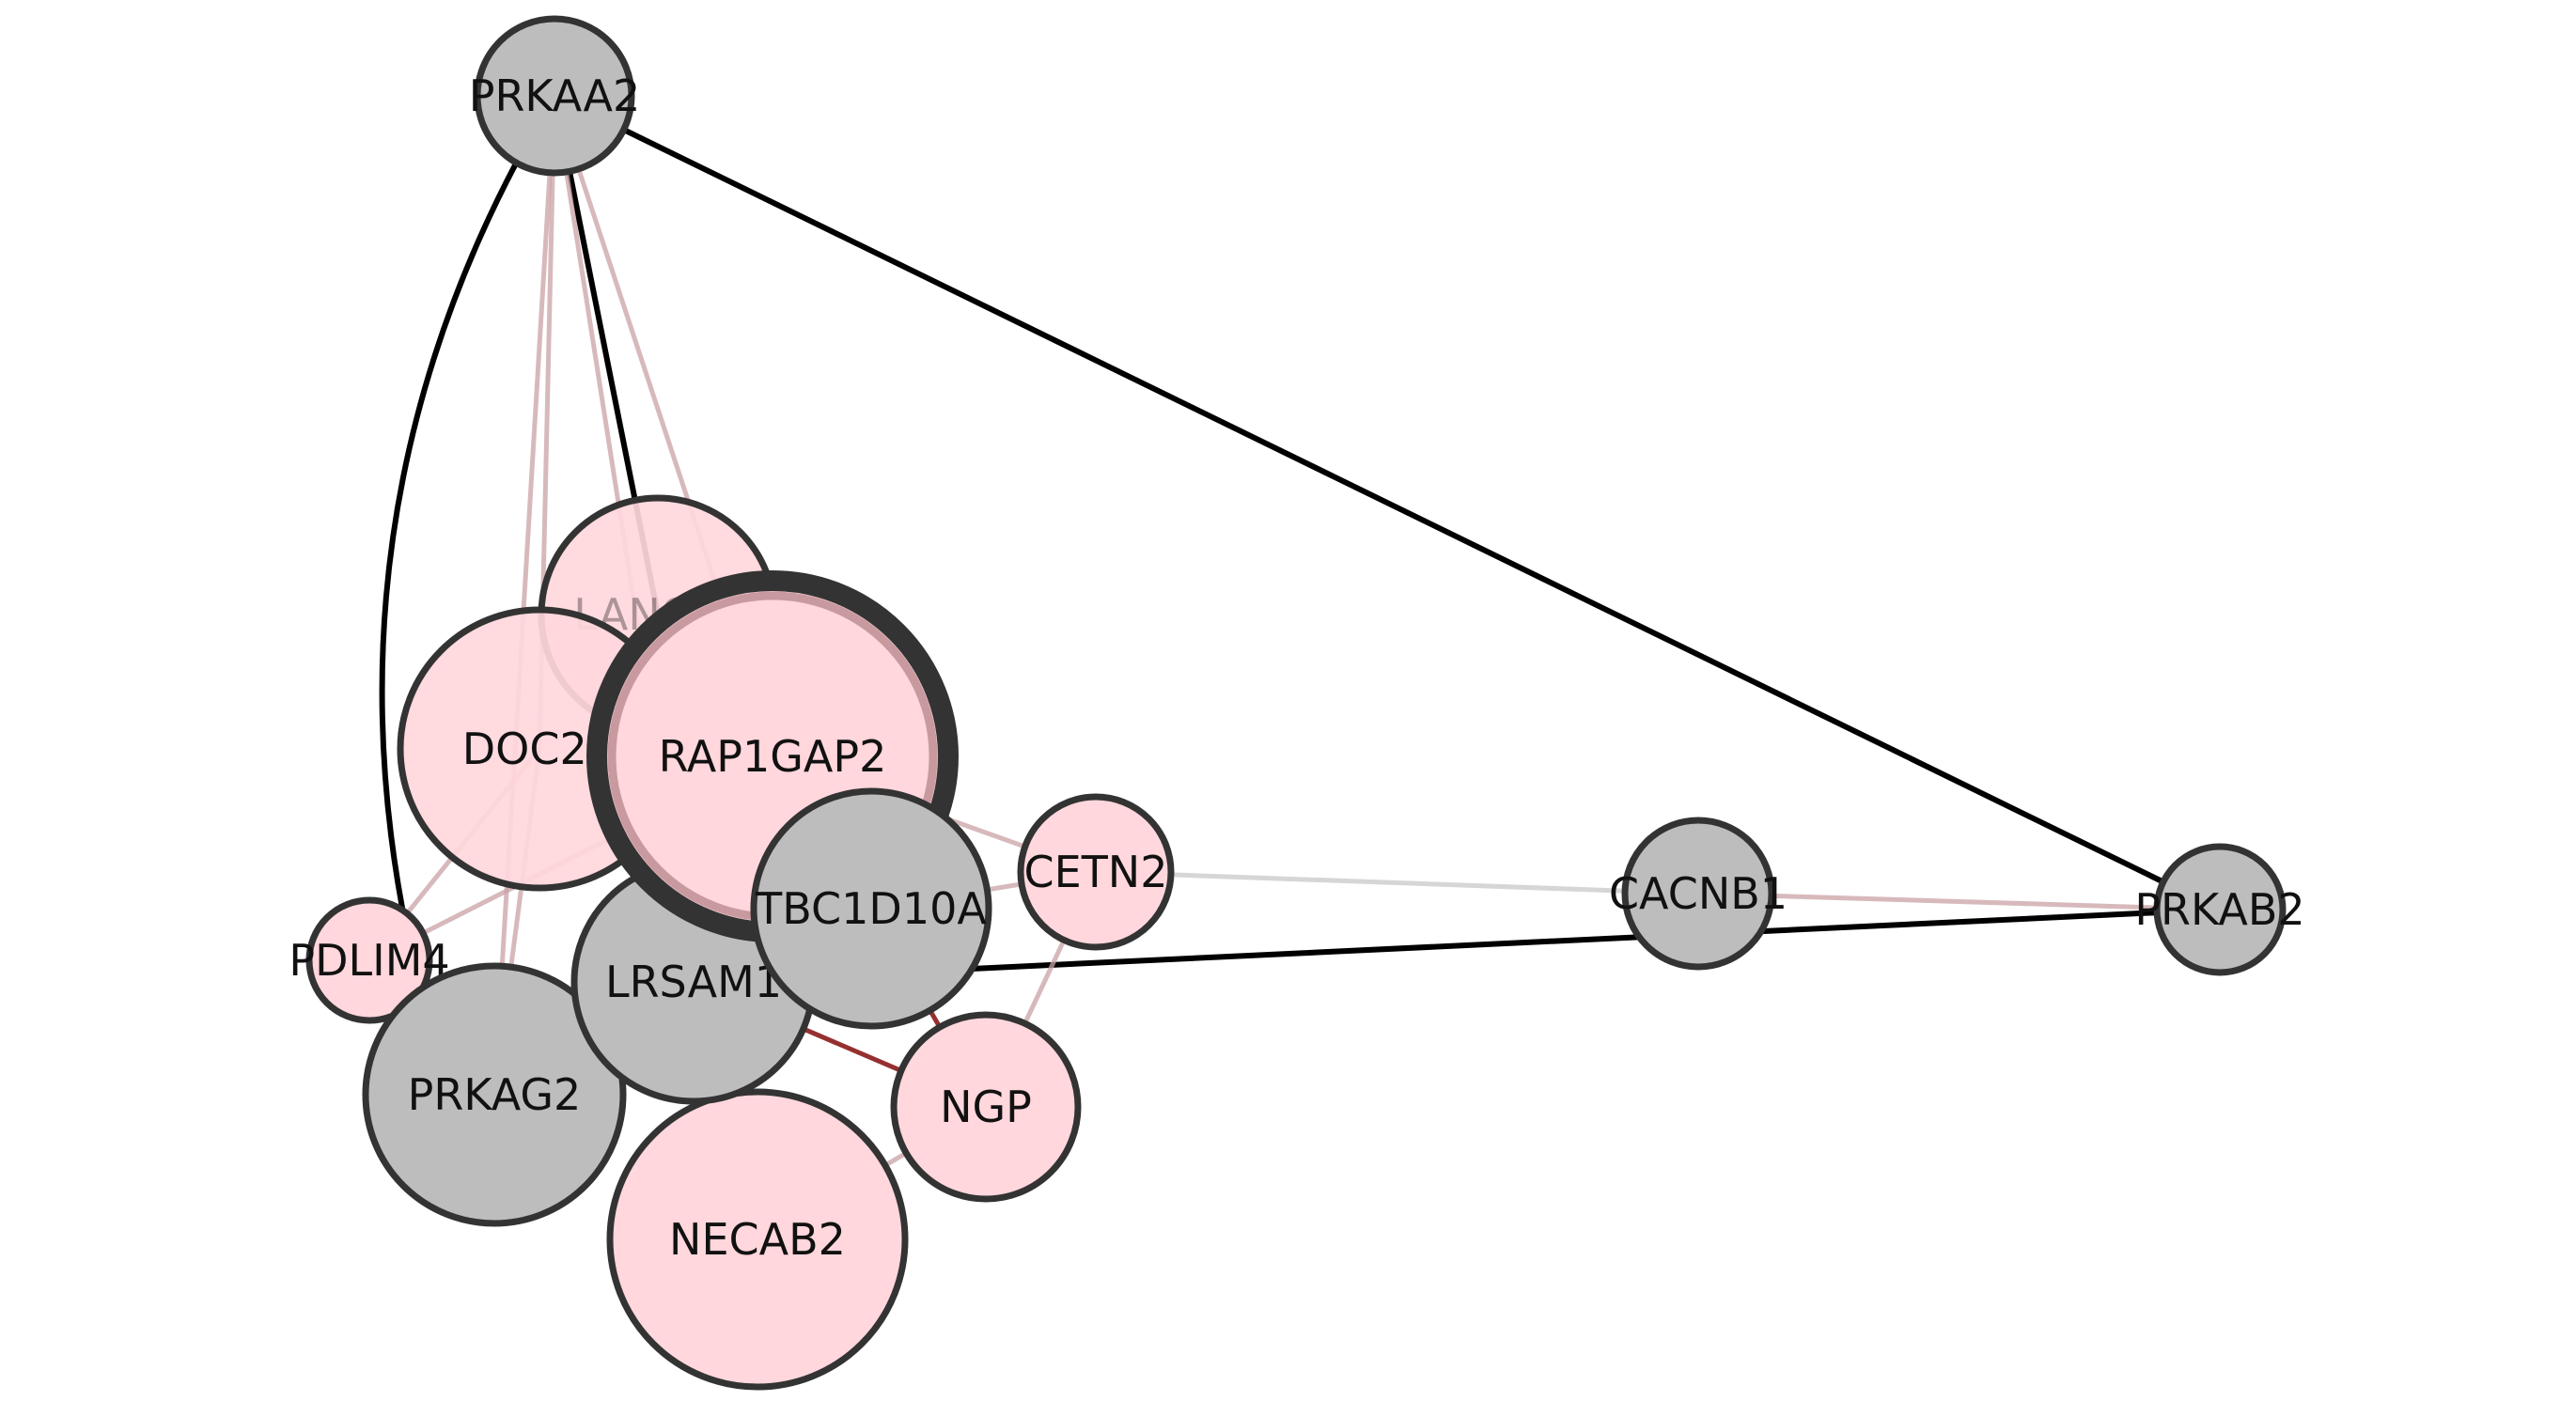 This screenshot has height=1401, width=2576. Describe the element at coordinates (1959, 902) in the screenshot. I see `edge-cacnb1-prkab2` at that location.